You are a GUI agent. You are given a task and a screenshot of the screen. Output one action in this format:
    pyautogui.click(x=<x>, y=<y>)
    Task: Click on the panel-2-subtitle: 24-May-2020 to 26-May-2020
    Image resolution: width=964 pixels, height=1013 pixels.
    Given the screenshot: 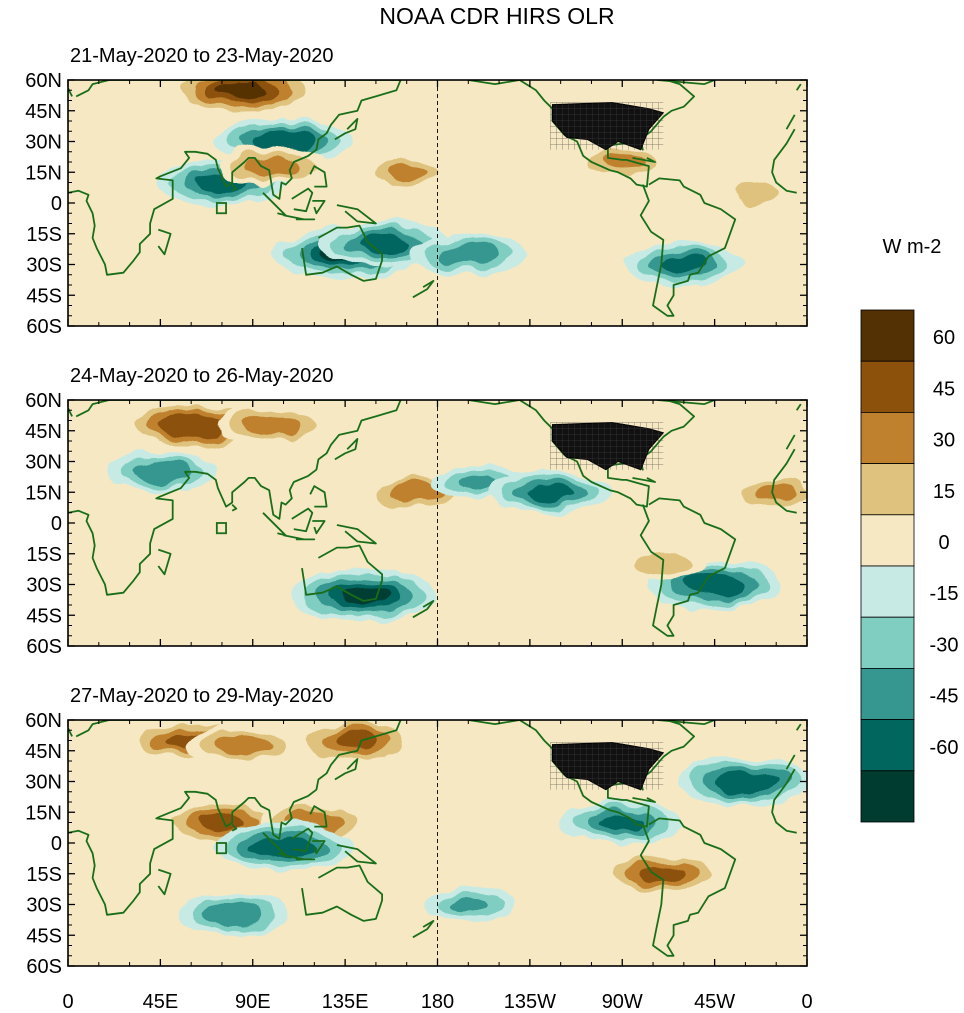 What is the action you would take?
    pyautogui.click(x=201, y=376)
    